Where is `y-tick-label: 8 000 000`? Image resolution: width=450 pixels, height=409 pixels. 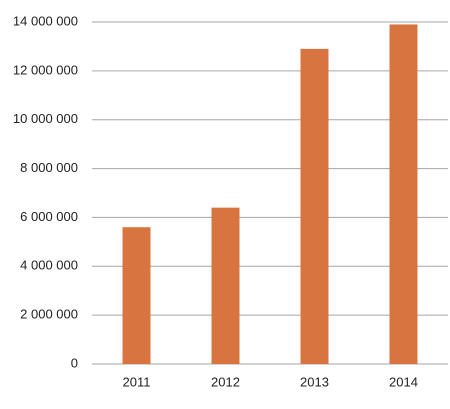 y-tick-label: 8 000 000 is located at coordinates (49, 167).